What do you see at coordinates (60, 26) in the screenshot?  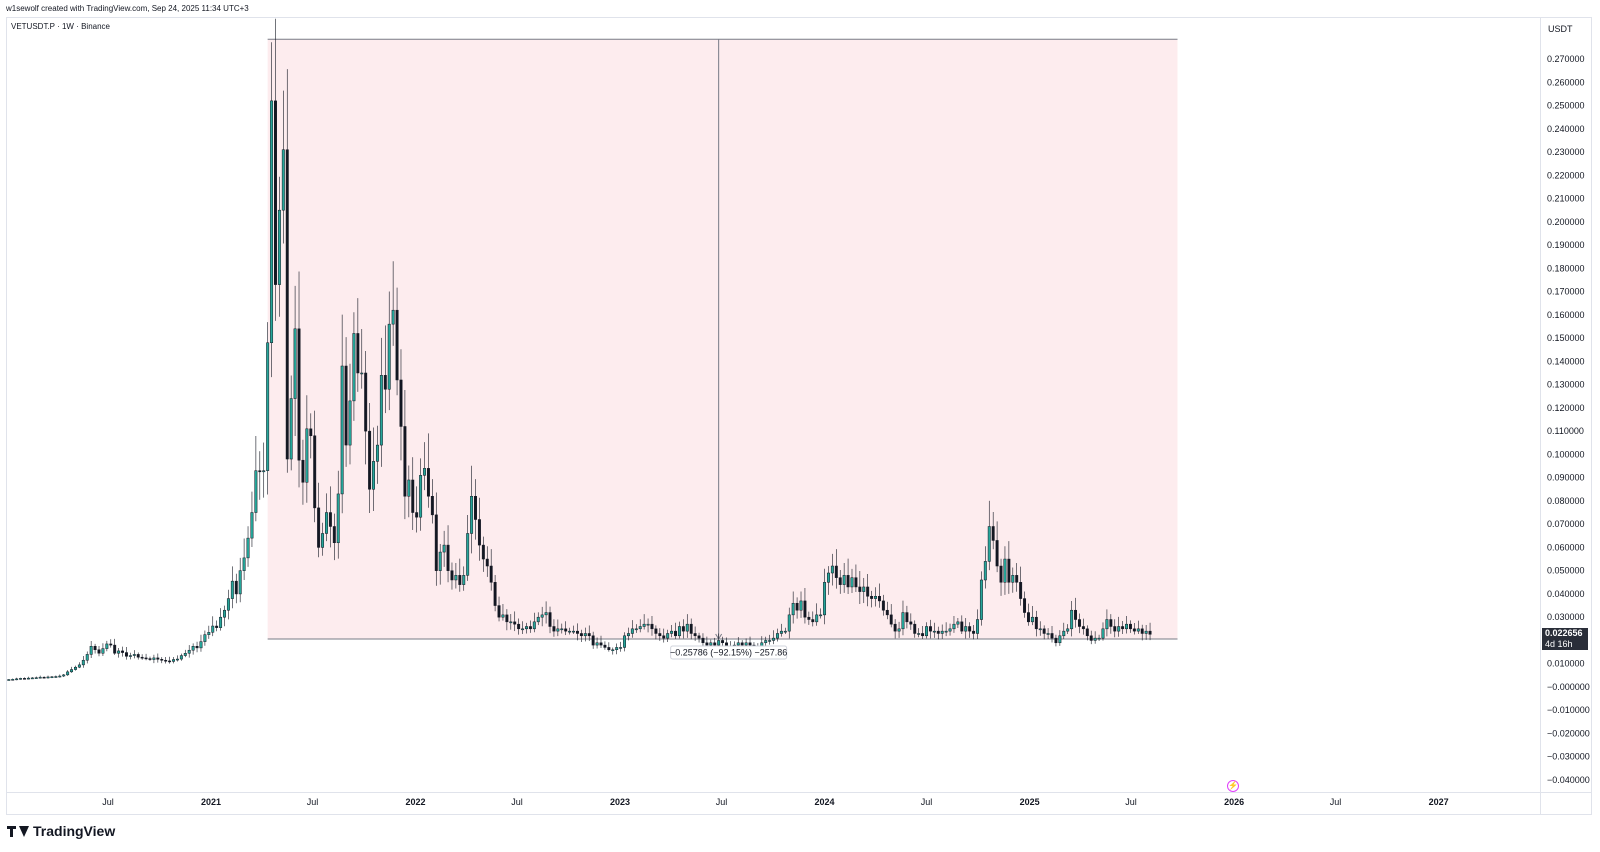 I see `symbol-legend: VETUSDT.P · 1W · Binance` at bounding box center [60, 26].